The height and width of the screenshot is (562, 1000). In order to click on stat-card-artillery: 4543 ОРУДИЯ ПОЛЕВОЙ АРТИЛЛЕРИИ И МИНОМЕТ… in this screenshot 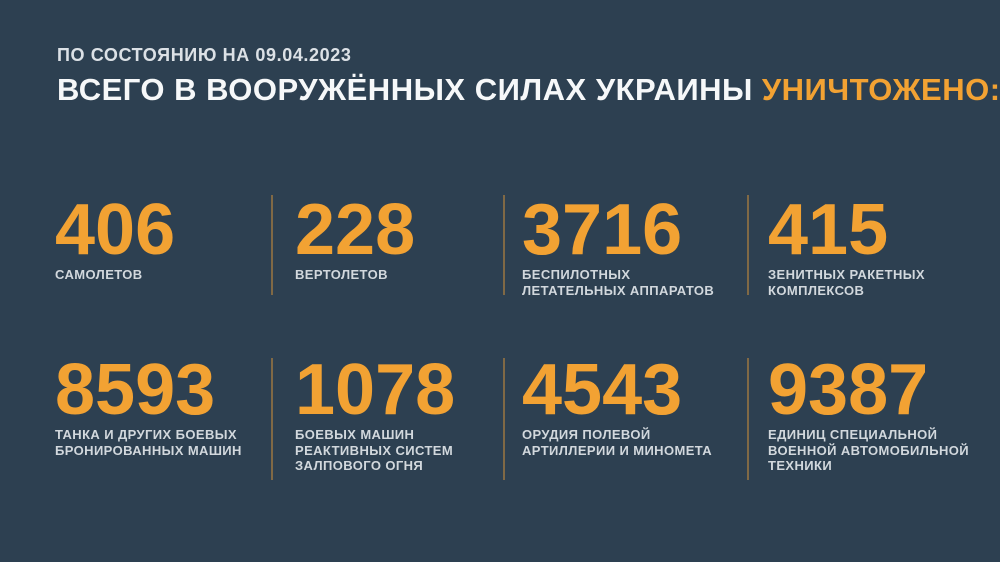, I will do `click(637, 406)`.